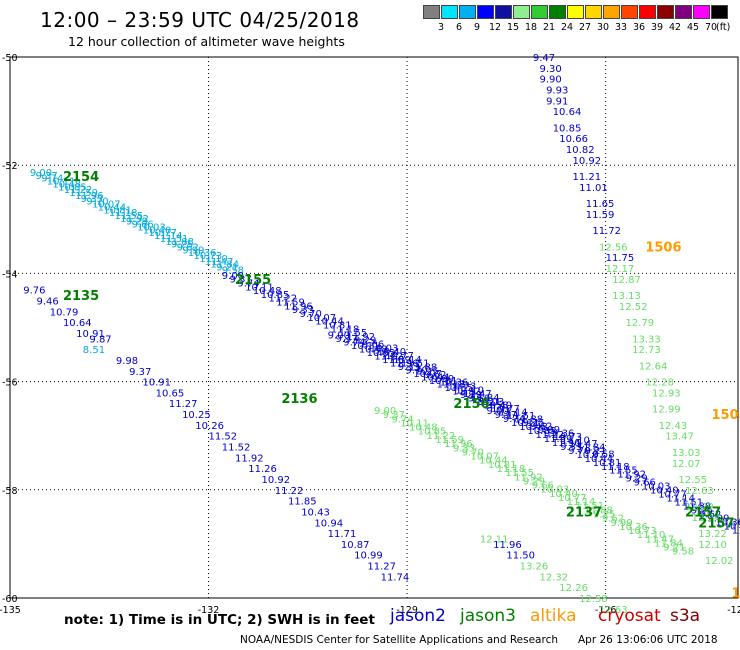 Image resolution: width=740 pixels, height=650 pixels. What do you see at coordinates (686, 464) in the screenshot?
I see `wave-height-reading: 12.07` at bounding box center [686, 464].